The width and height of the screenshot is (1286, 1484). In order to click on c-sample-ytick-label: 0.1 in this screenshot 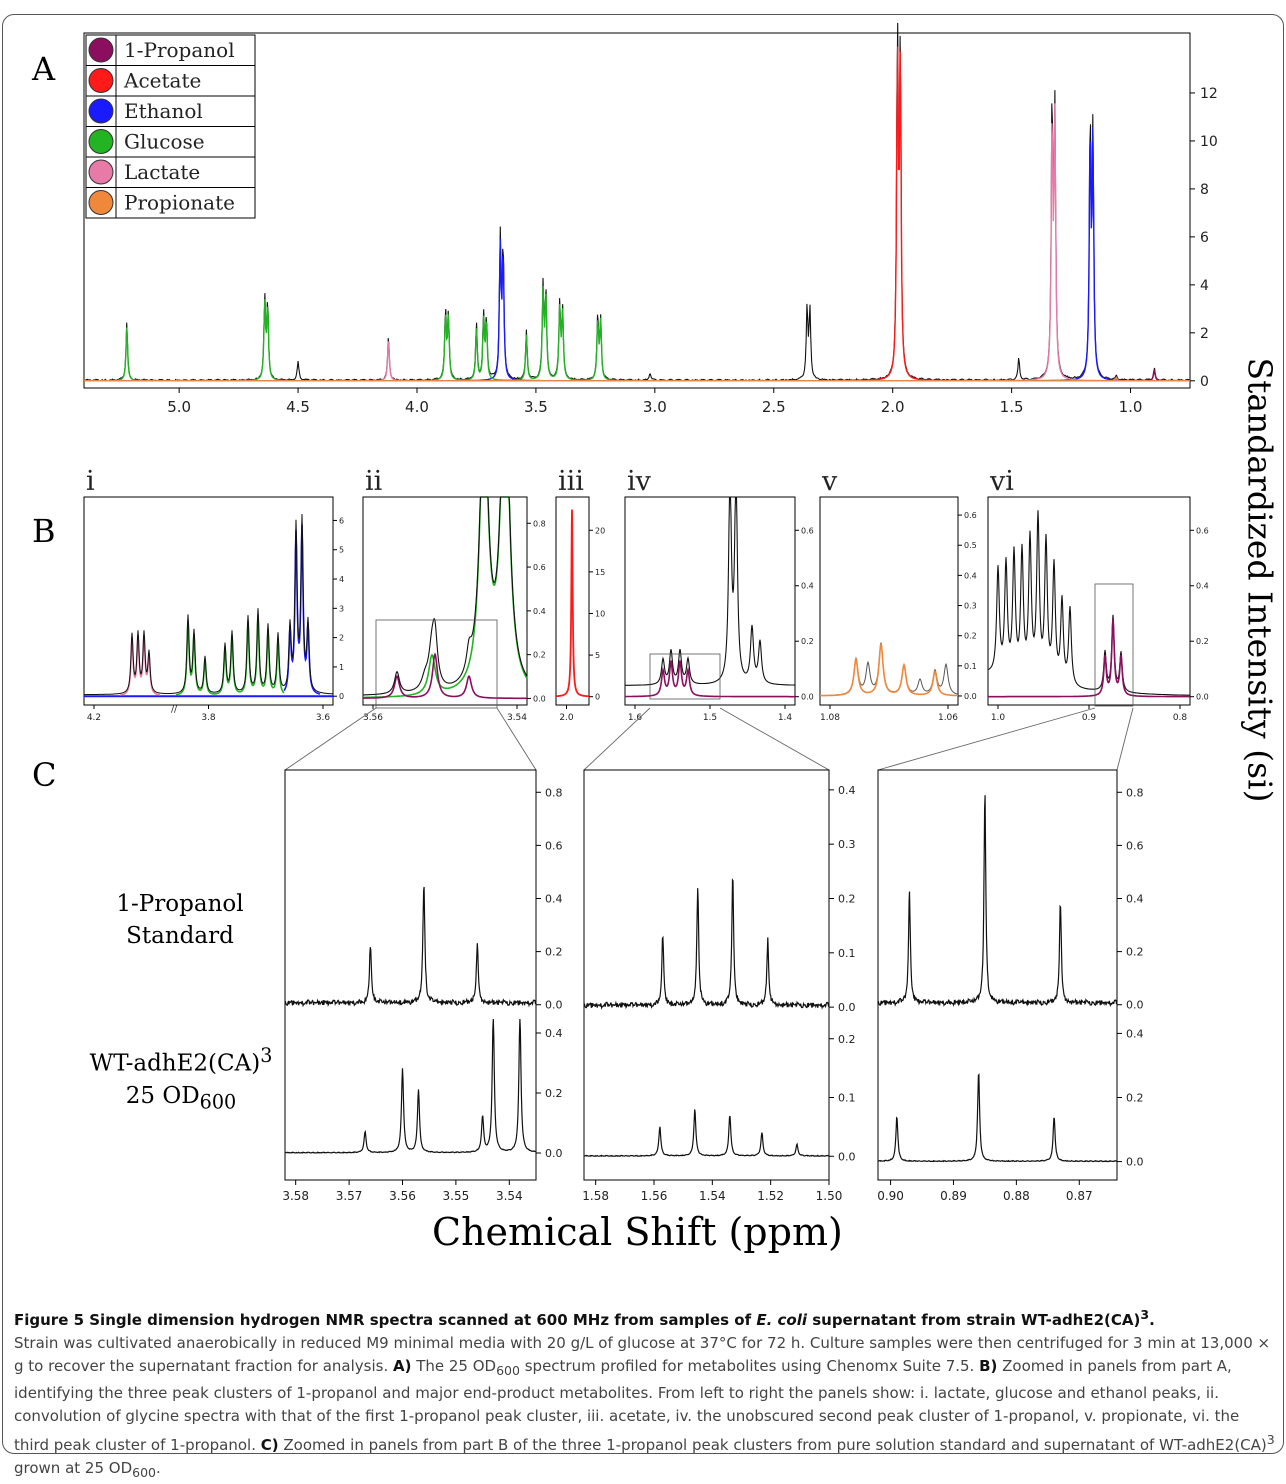, I will do `click(847, 1098)`.